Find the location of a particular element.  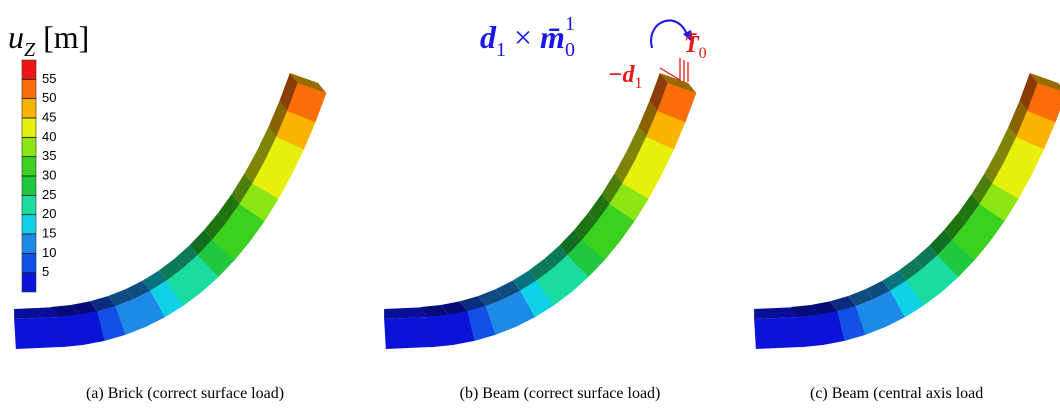

moment-sub: 1 is located at coordinates (501, 50).